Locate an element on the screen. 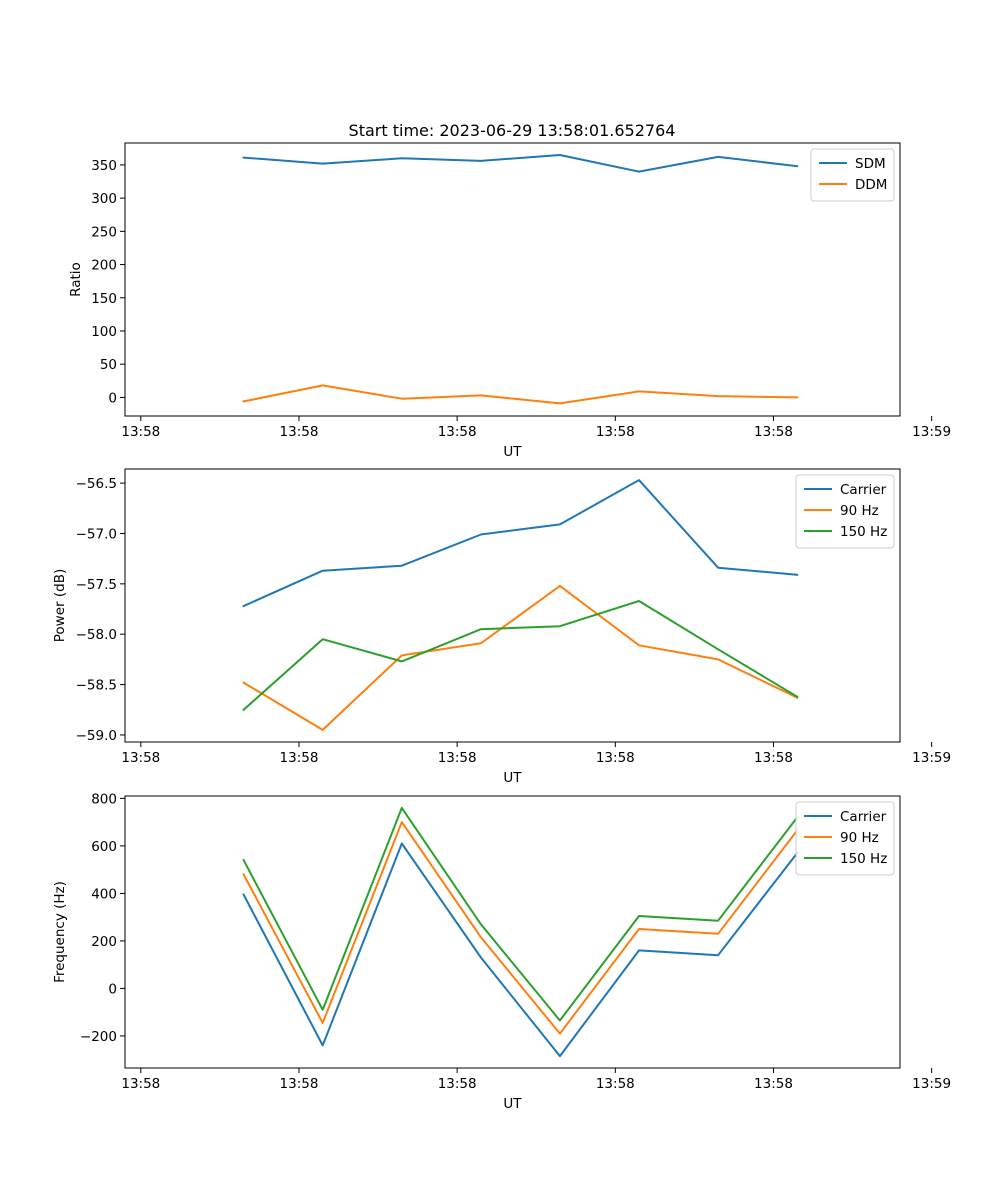  y-tick-label: −57.5 is located at coordinates (96, 585).